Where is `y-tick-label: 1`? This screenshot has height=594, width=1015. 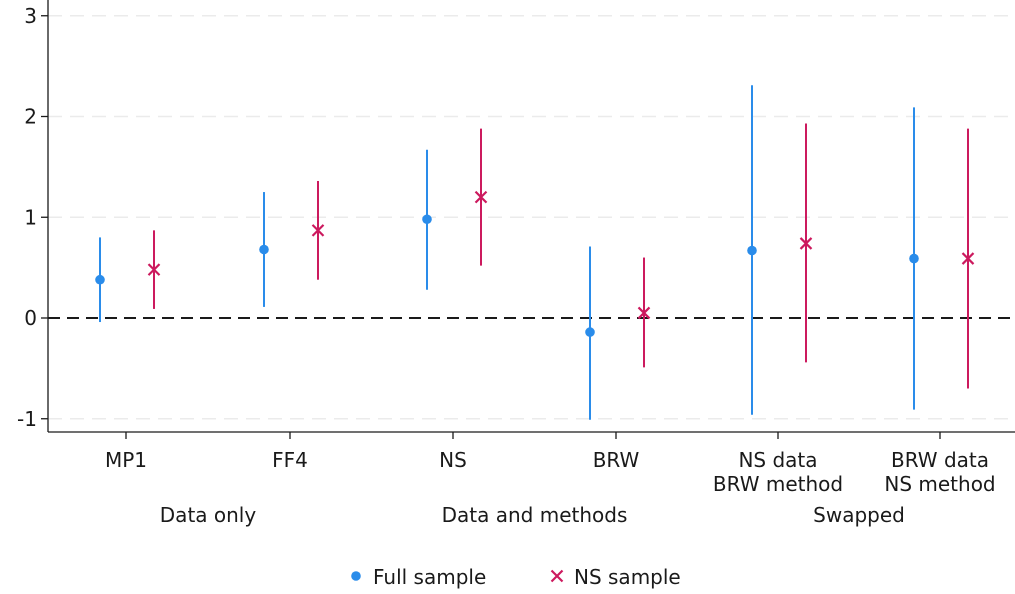
y-tick-label: 1 is located at coordinates (30, 217).